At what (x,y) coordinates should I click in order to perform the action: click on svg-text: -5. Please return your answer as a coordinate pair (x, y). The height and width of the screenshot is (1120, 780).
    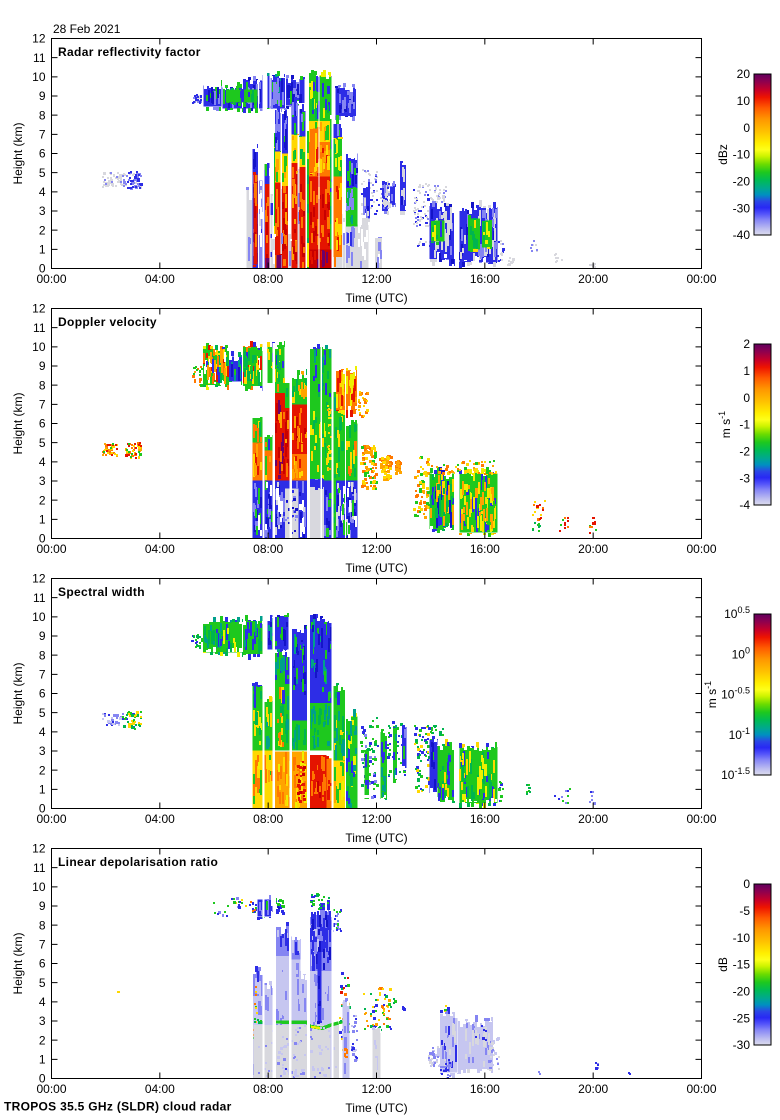
    Looking at the image, I should click on (744, 911).